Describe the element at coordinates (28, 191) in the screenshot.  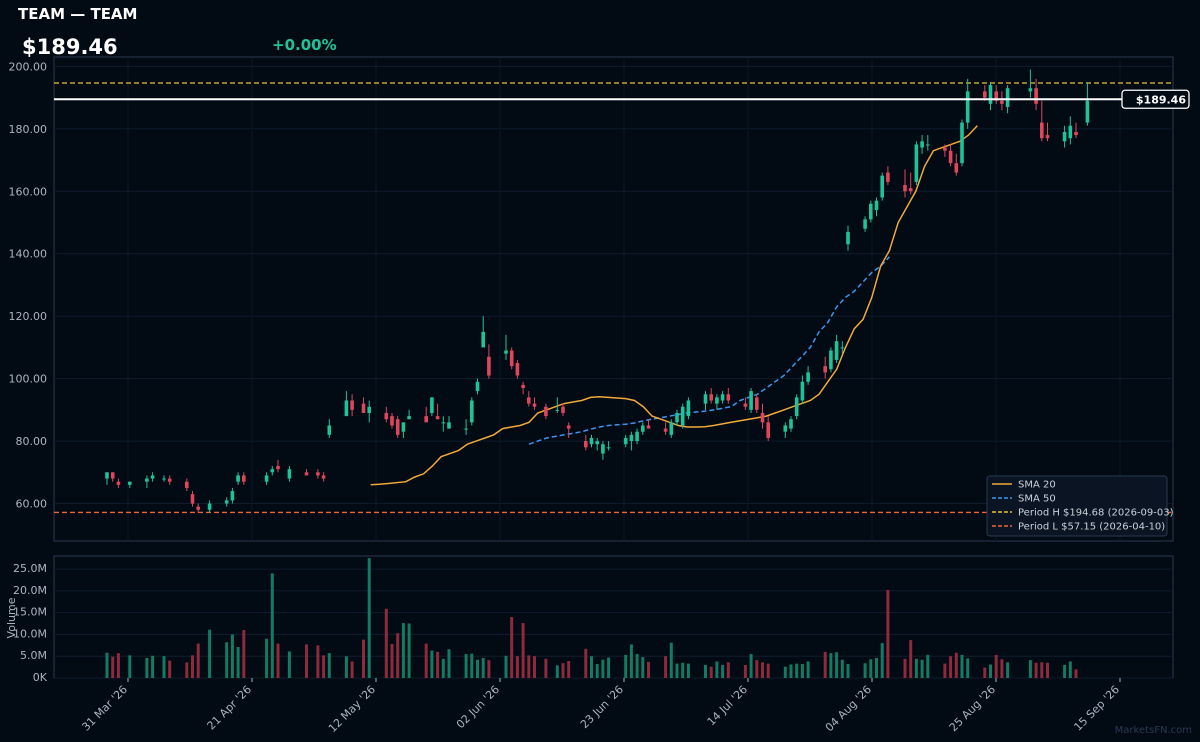
I see `price-tick-label: 160.00` at that location.